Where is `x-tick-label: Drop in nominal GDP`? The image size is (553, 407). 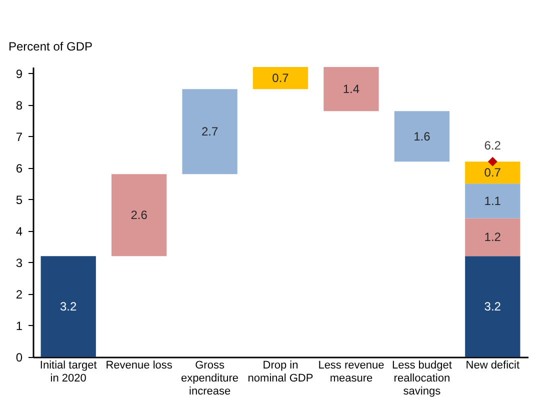 x-tick-label: Drop in nominal GDP is located at coordinates (281, 372).